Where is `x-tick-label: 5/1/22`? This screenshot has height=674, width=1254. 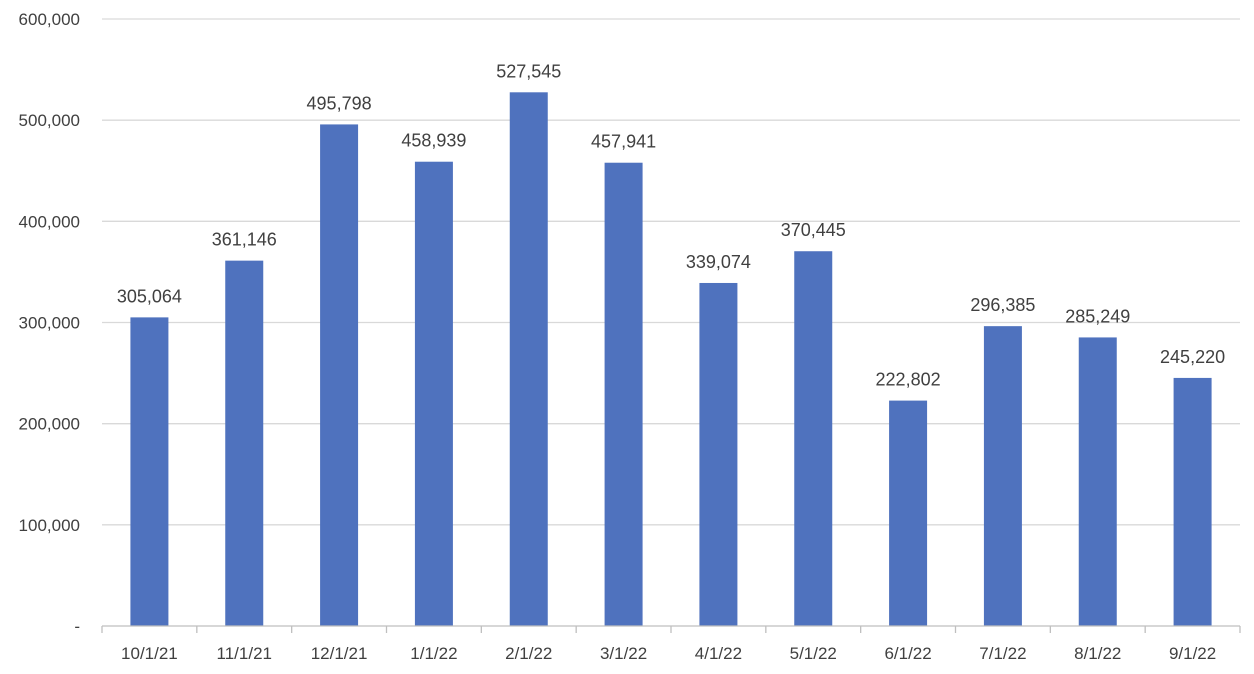 x-tick-label: 5/1/22 is located at coordinates (813, 653).